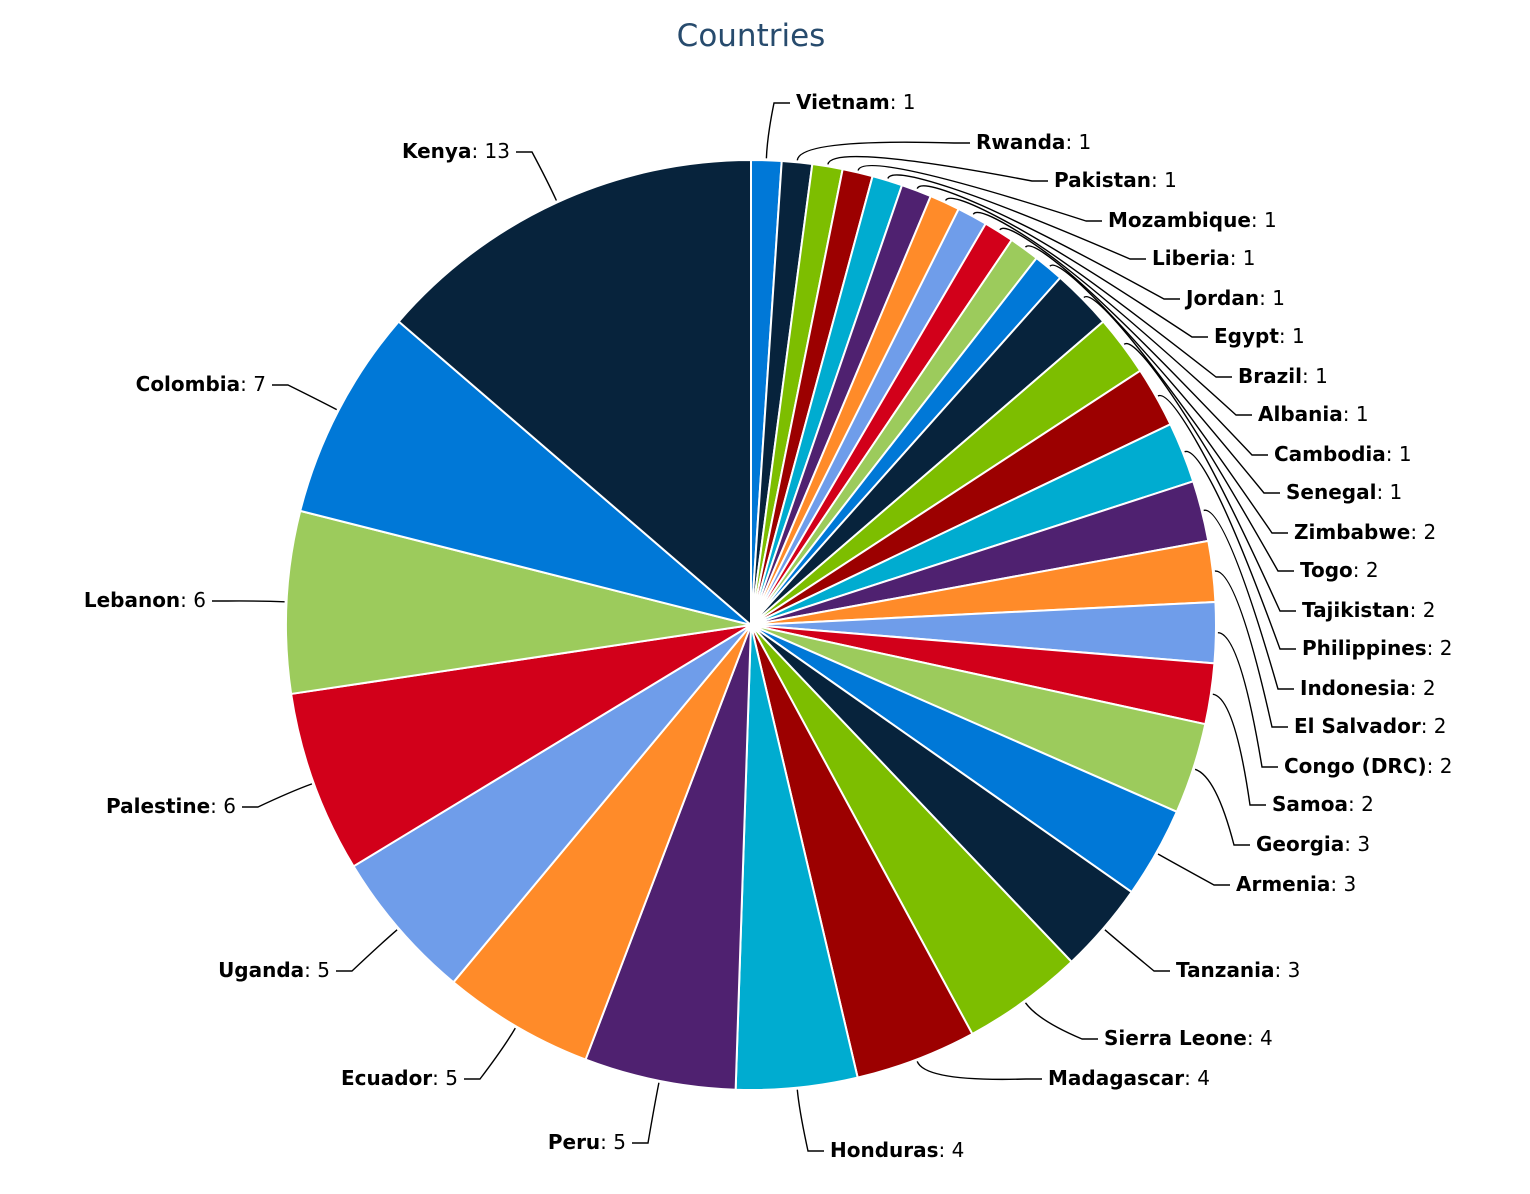 The image size is (1530, 1194). Describe the element at coordinates (1355, 766) in the screenshot. I see `slice-label-name: Congo (DRC)` at that location.